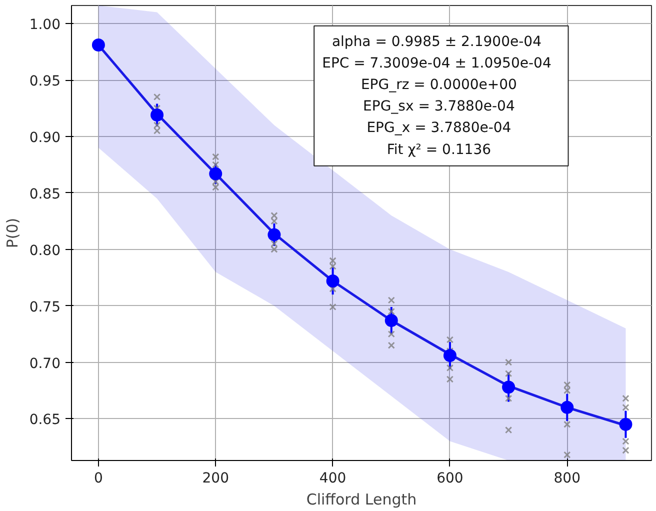  What do you see at coordinates (438, 85) in the screenshot?
I see `annotation: EPG_rz = 0.0000e+00` at bounding box center [438, 85].